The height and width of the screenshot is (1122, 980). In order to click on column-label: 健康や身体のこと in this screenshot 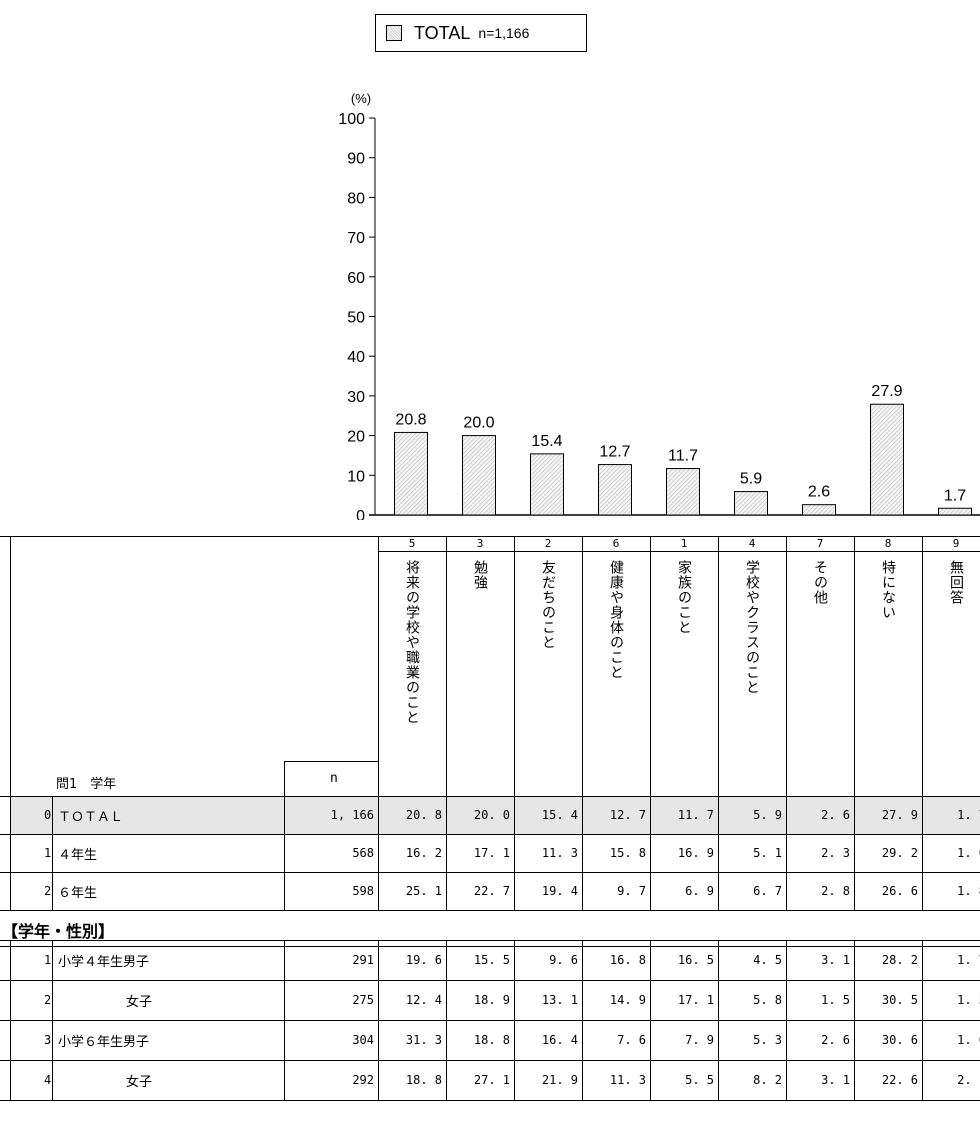, I will do `click(616, 620)`.